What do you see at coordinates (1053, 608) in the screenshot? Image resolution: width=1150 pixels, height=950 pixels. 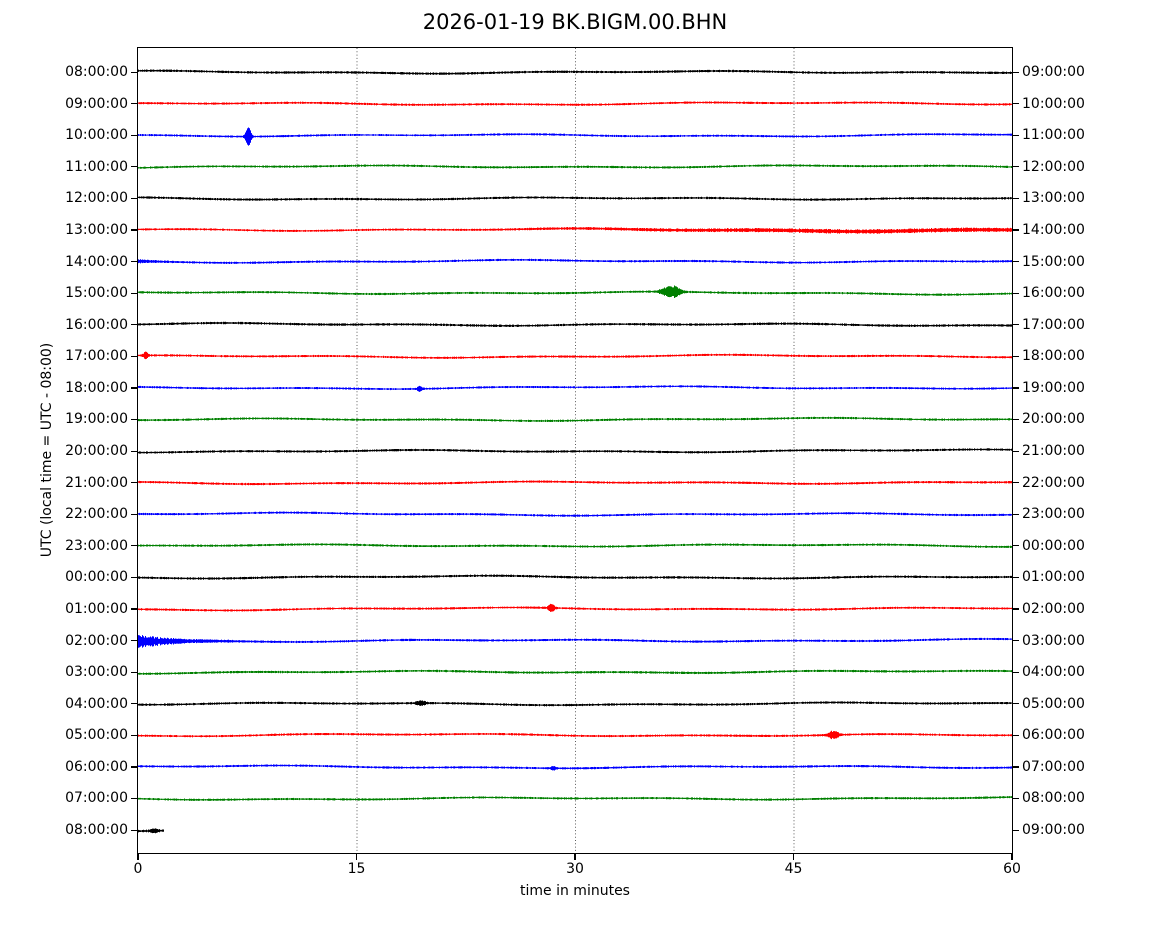 I see `right-time-label: 02:00:00` at bounding box center [1053, 608].